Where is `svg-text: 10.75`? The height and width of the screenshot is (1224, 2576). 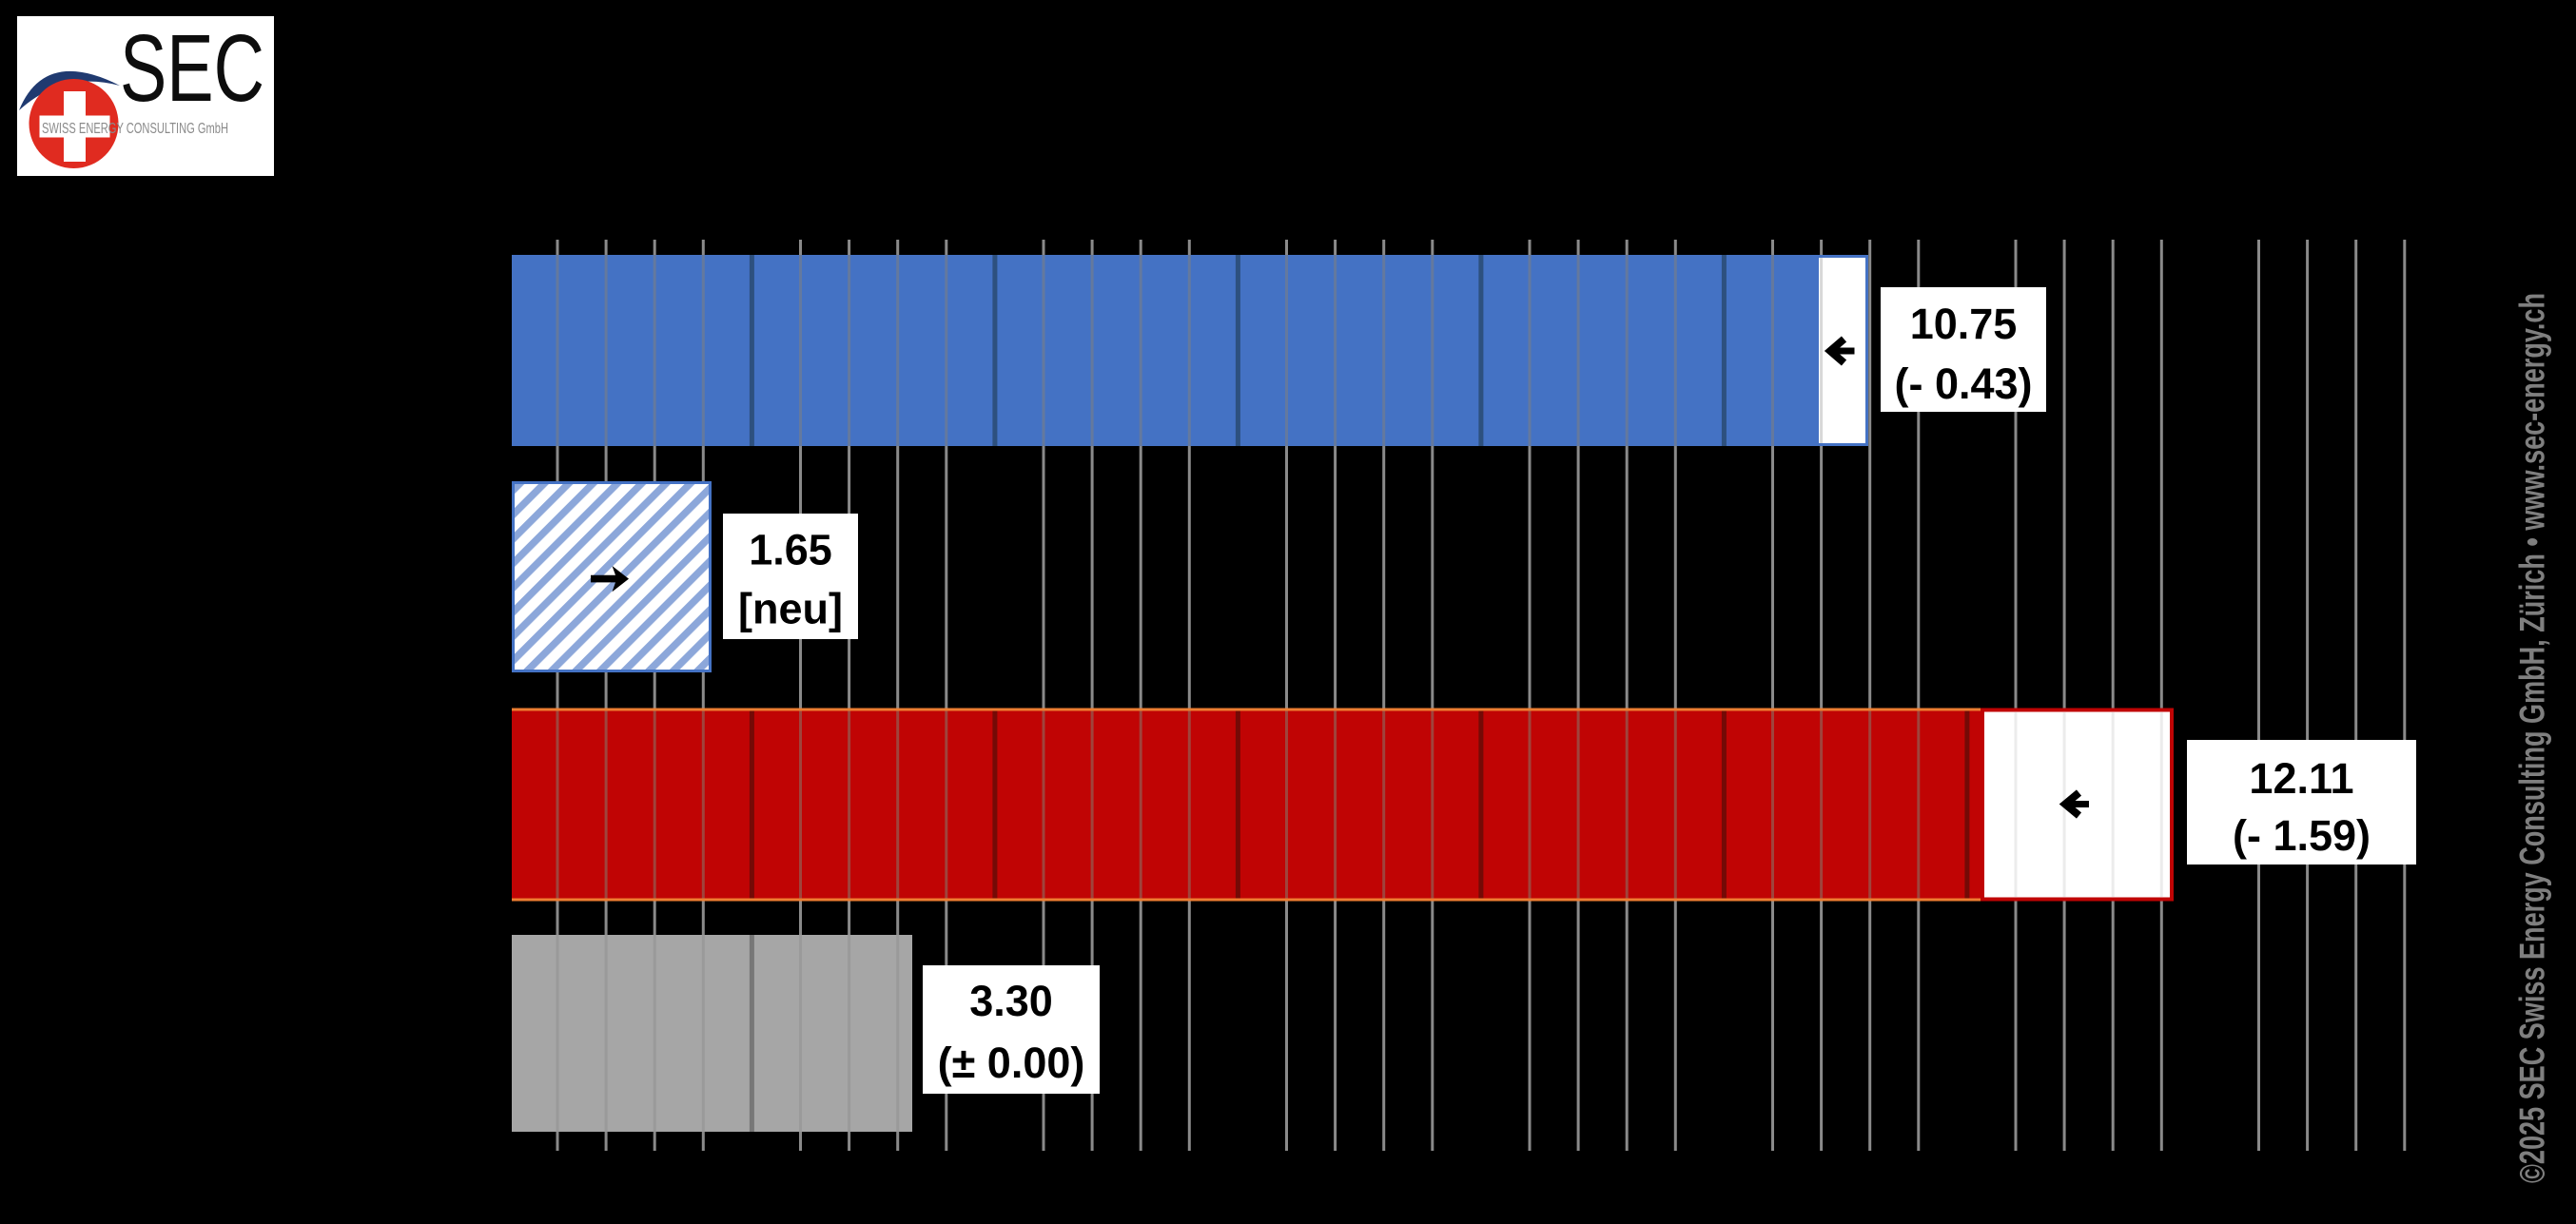
svg-text: 10.75 is located at coordinates (1964, 324).